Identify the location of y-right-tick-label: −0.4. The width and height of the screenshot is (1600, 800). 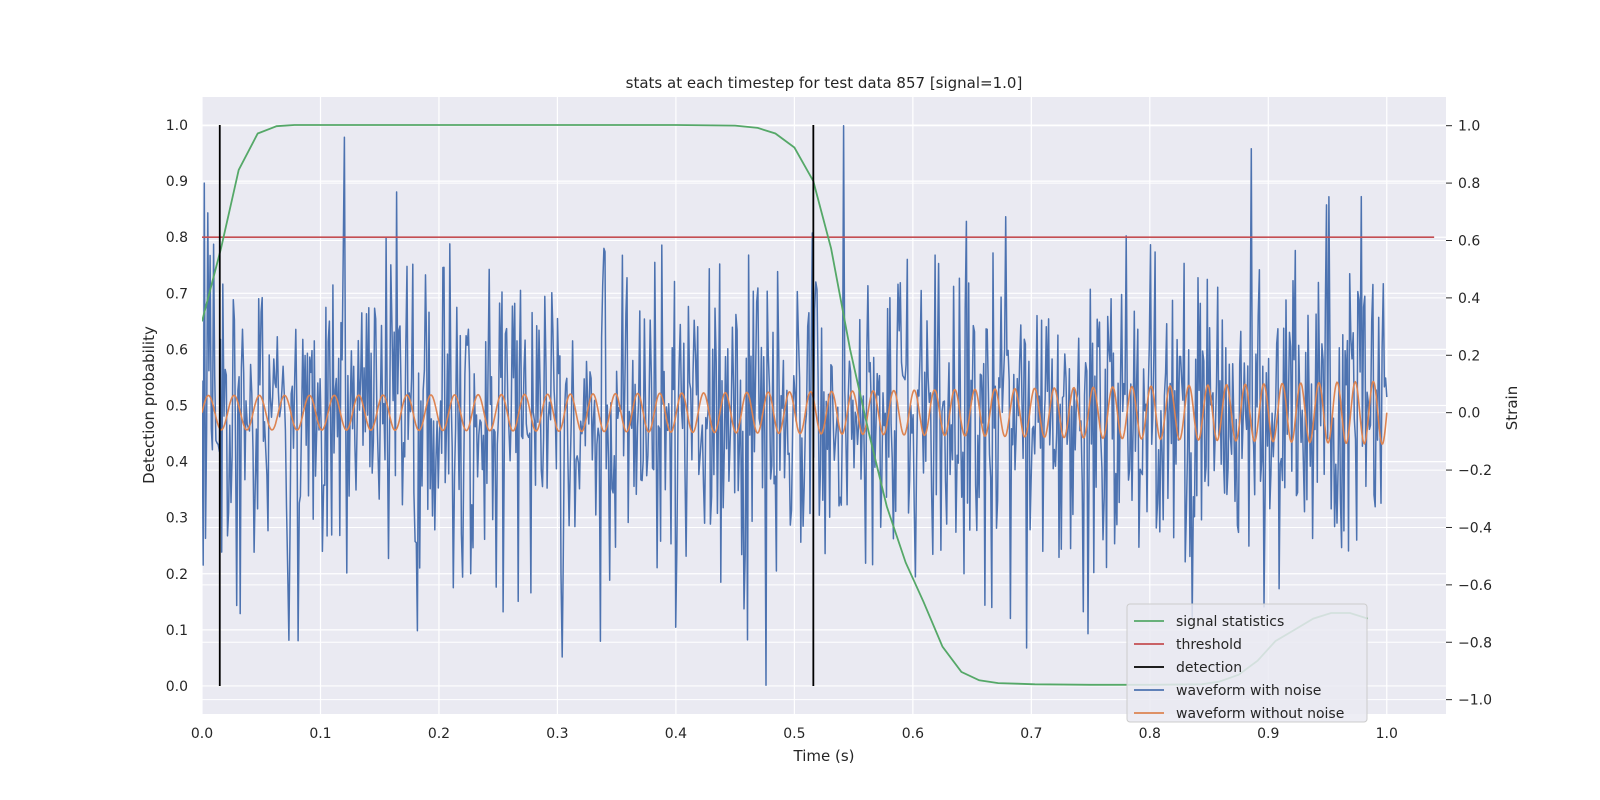
(1475, 528).